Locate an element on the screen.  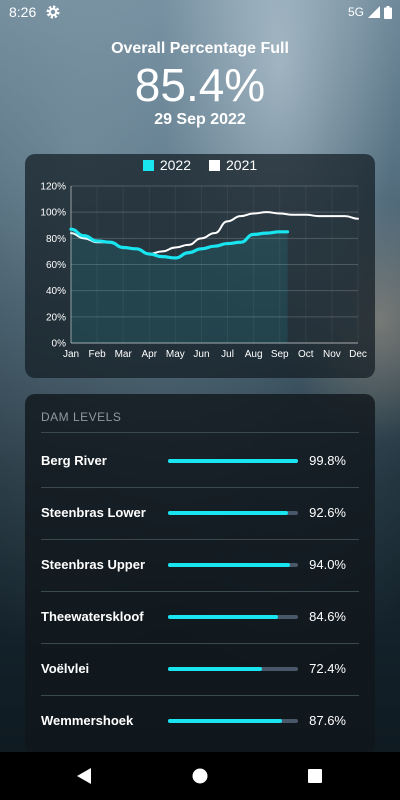
y-tick-label: 100% is located at coordinates (53, 213).